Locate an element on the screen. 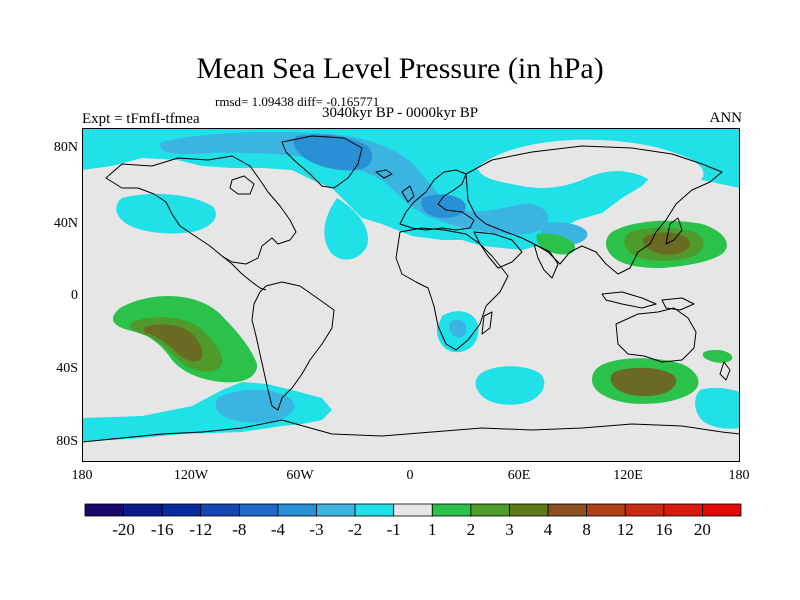 The width and height of the screenshot is (800, 600). colorbar-cells is located at coordinates (413, 510).